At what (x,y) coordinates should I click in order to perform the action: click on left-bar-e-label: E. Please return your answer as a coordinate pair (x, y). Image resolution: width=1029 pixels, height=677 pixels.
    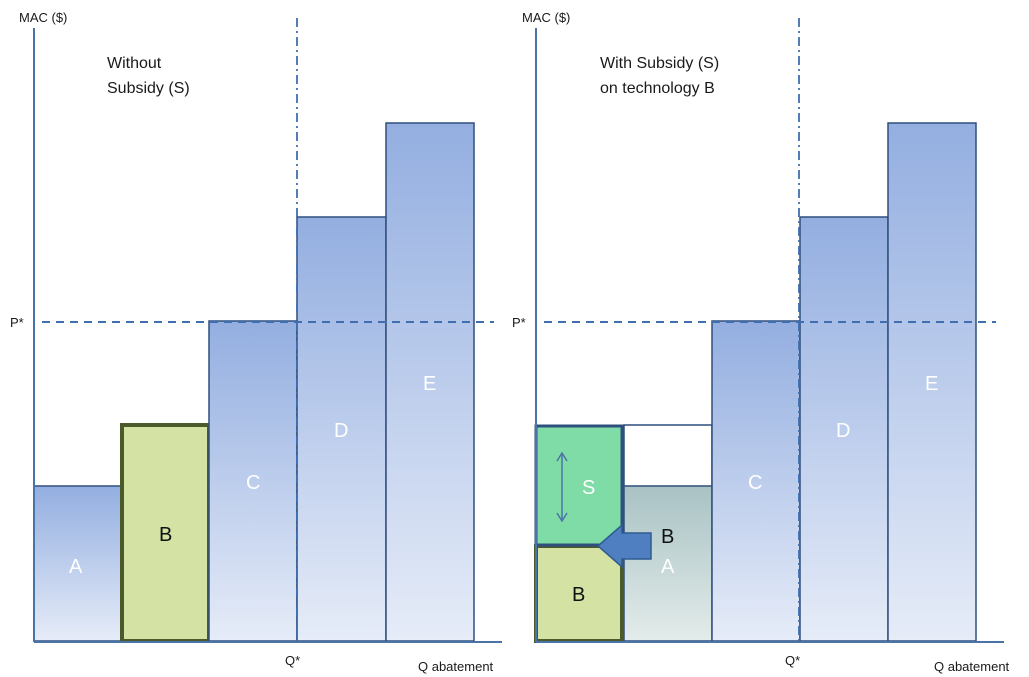
    Looking at the image, I should click on (429, 384).